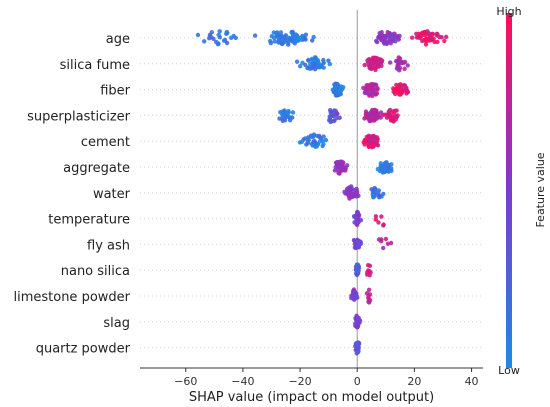  I want to click on colorbar-title: Feature value, so click(540, 189).